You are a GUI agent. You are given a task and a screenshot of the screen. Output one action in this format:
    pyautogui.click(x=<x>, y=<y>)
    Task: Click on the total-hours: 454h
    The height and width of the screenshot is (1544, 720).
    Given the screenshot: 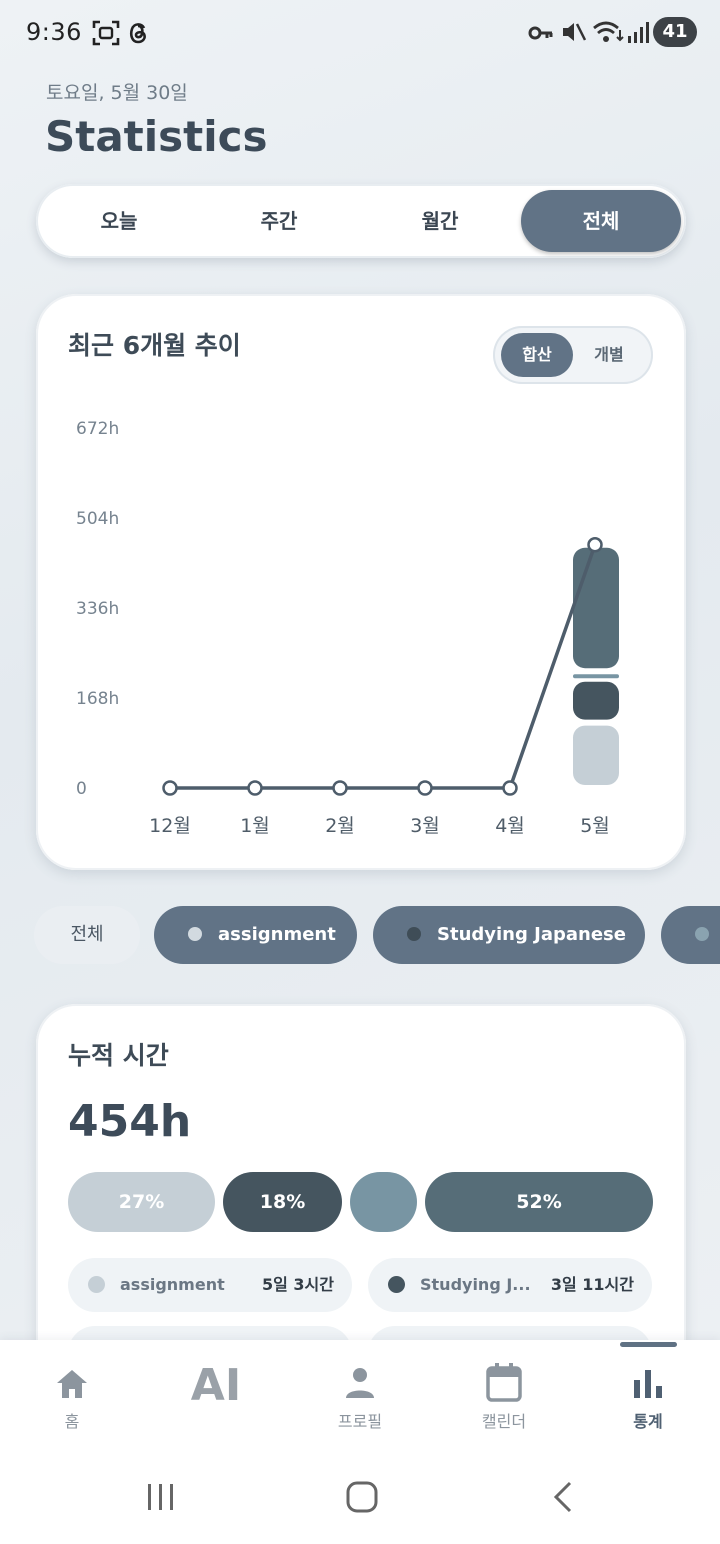 What is the action you would take?
    pyautogui.click(x=130, y=1121)
    